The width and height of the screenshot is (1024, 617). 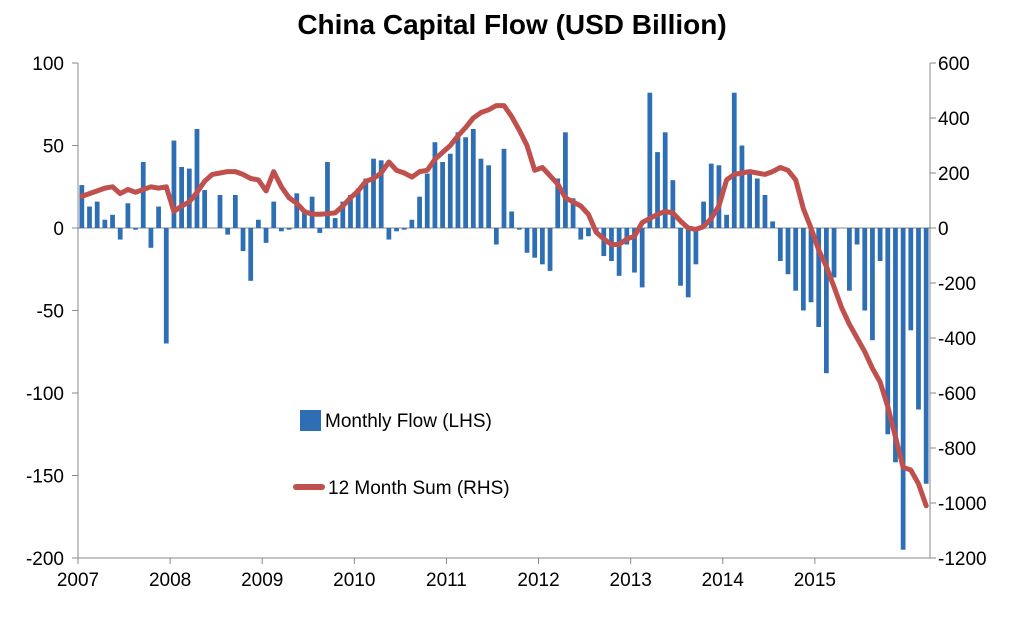 I want to click on right-tick-label: -600, so click(x=957, y=394).